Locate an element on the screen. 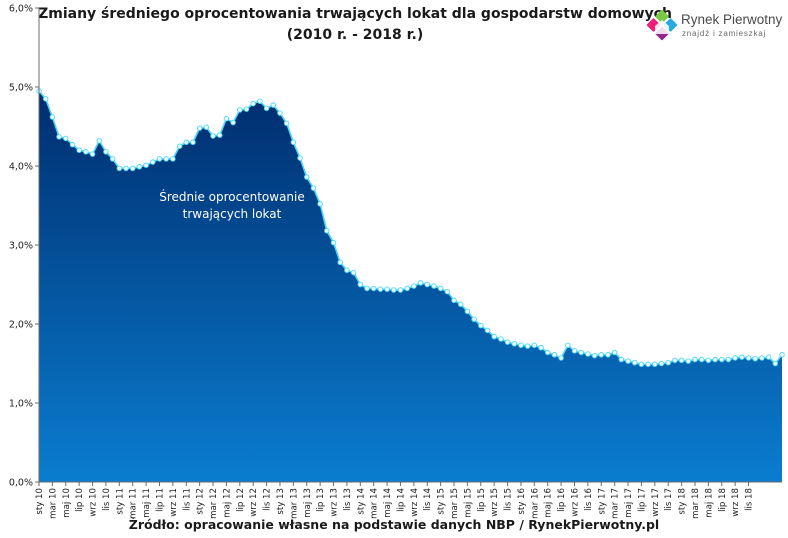  x-tick-label: sty 18 is located at coordinates (683, 501).